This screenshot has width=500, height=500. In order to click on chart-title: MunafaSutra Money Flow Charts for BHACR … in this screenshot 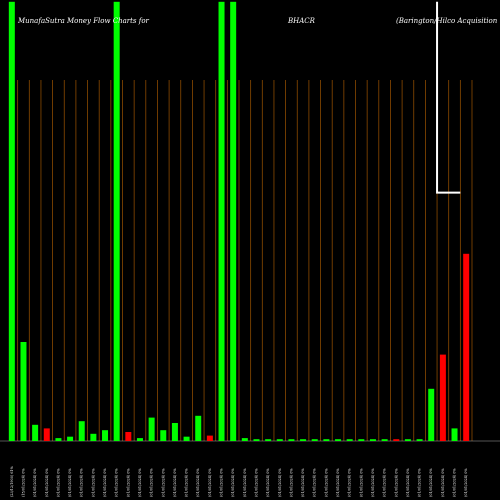, I will do `click(257, 21)`.